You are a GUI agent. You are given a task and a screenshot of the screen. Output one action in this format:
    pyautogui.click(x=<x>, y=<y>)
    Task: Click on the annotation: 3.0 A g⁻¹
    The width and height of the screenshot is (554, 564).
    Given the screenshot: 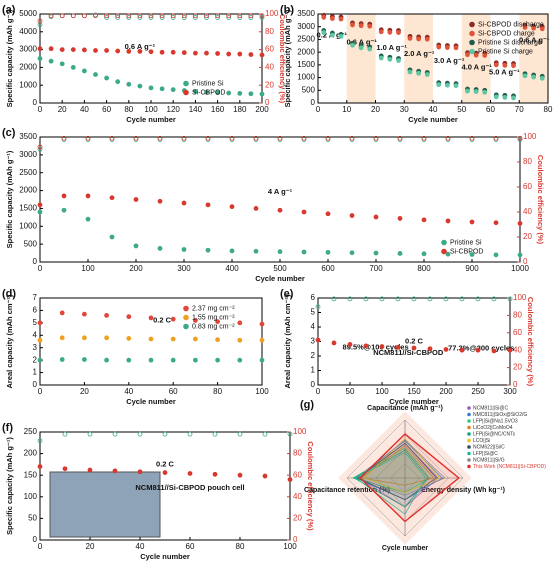 What is the action you would take?
    pyautogui.click(x=449, y=60)
    